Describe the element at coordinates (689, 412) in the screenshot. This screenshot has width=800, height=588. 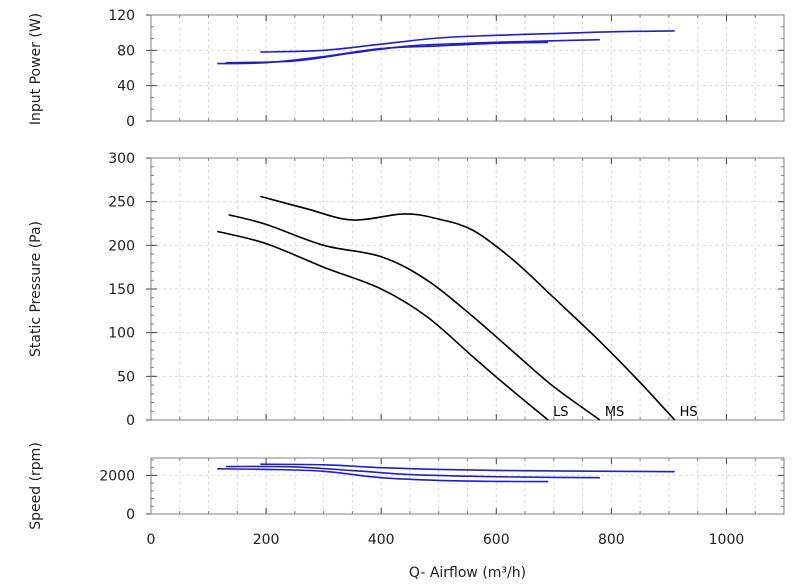
I see `curve-label-hs: HS` at that location.